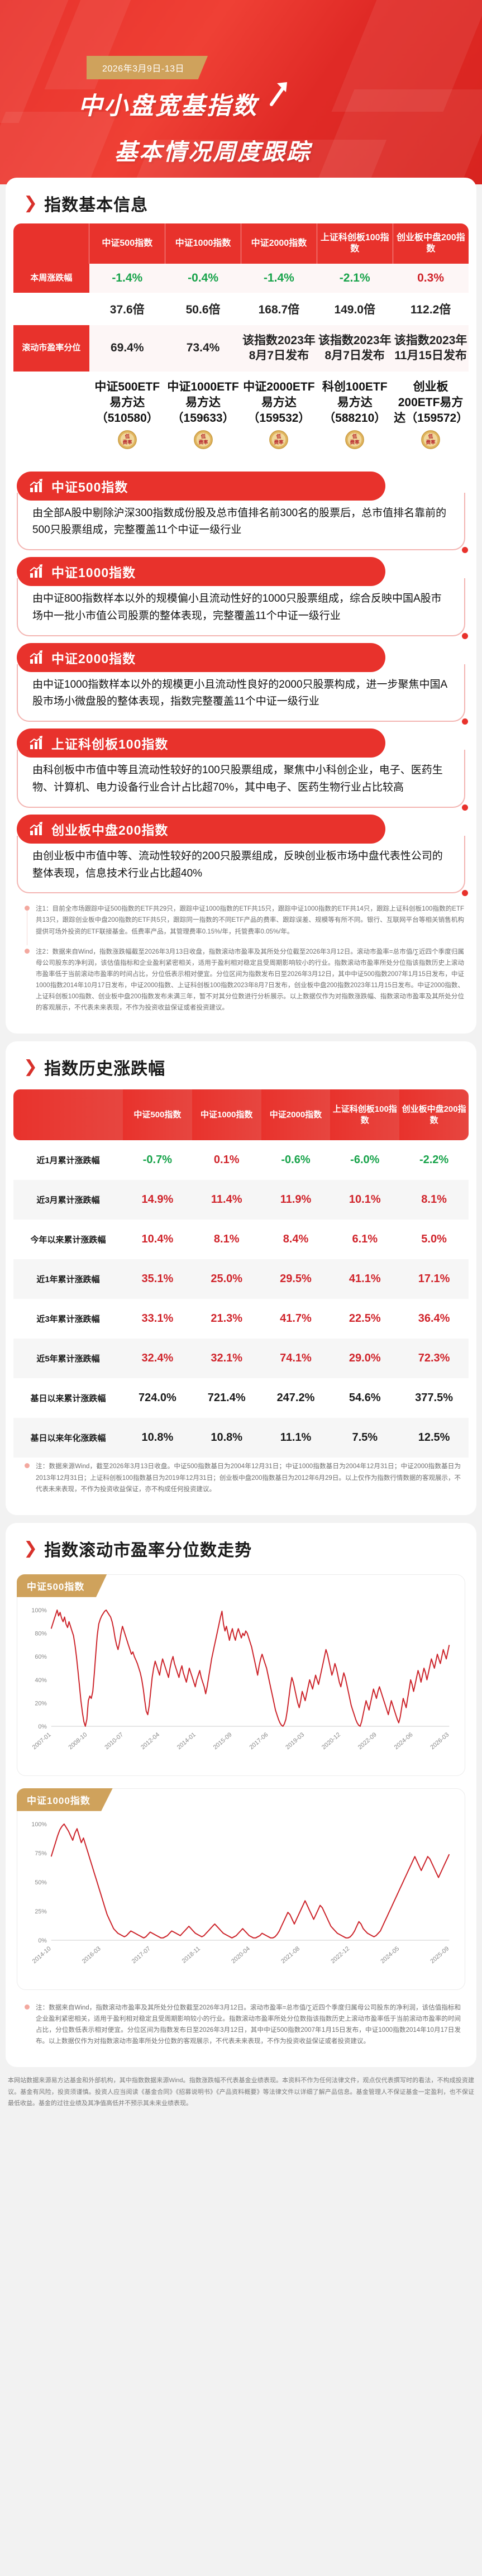  Describe the element at coordinates (203, 418) in the screenshot. I see `table-cell: 中证1000ETF易方达（159633） 低费率` at that location.